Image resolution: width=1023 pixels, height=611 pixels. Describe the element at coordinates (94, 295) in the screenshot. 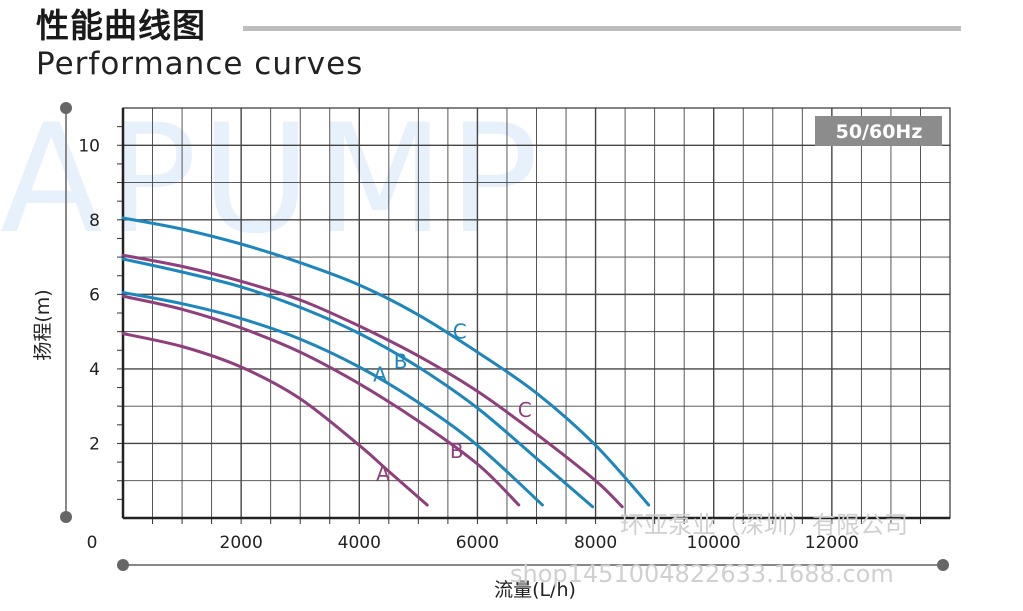

I see `y-tick-label: 6` at that location.